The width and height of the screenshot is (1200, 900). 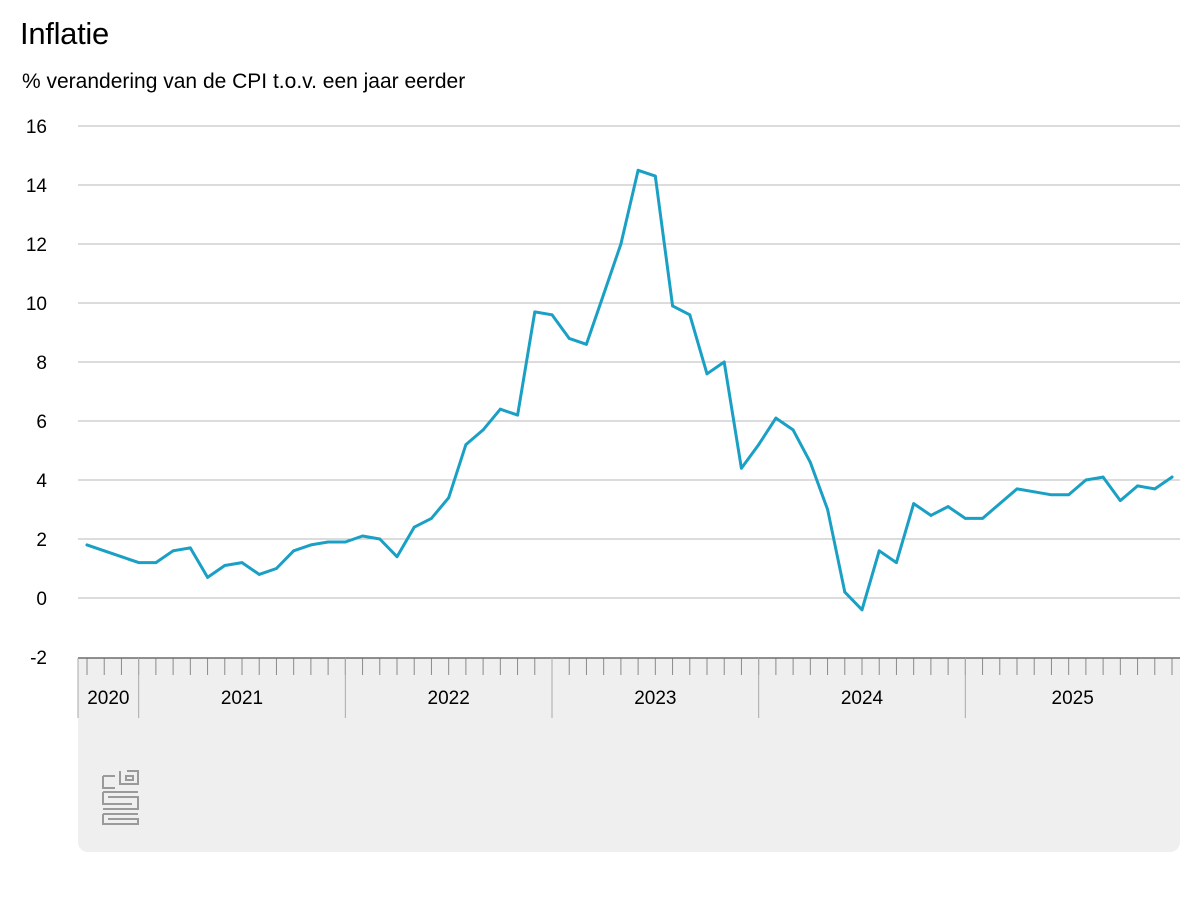 I want to click on axis-band-top, so click(x=629, y=668).